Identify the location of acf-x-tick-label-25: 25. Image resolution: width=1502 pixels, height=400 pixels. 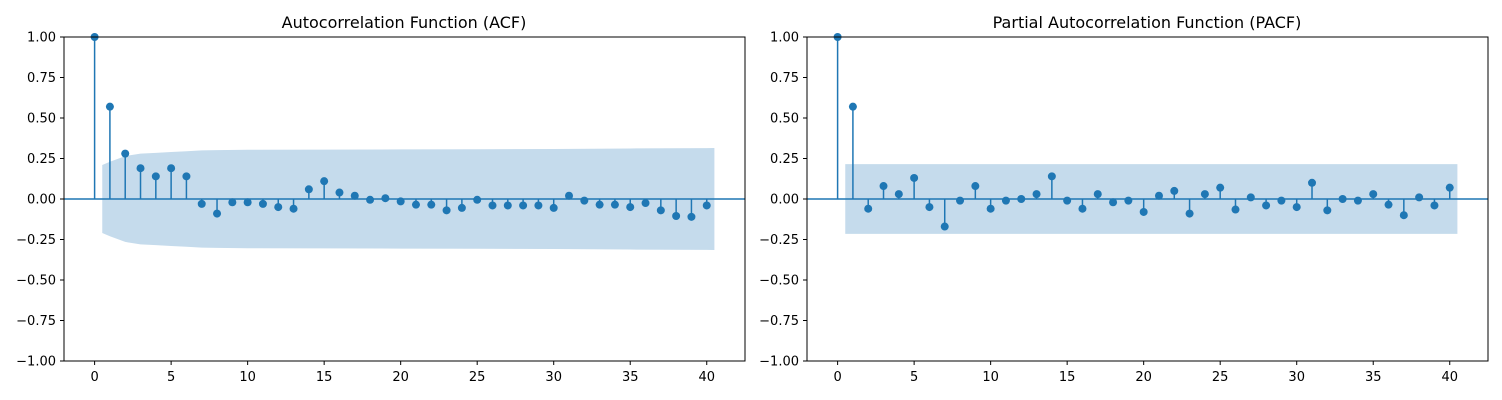
(477, 377).